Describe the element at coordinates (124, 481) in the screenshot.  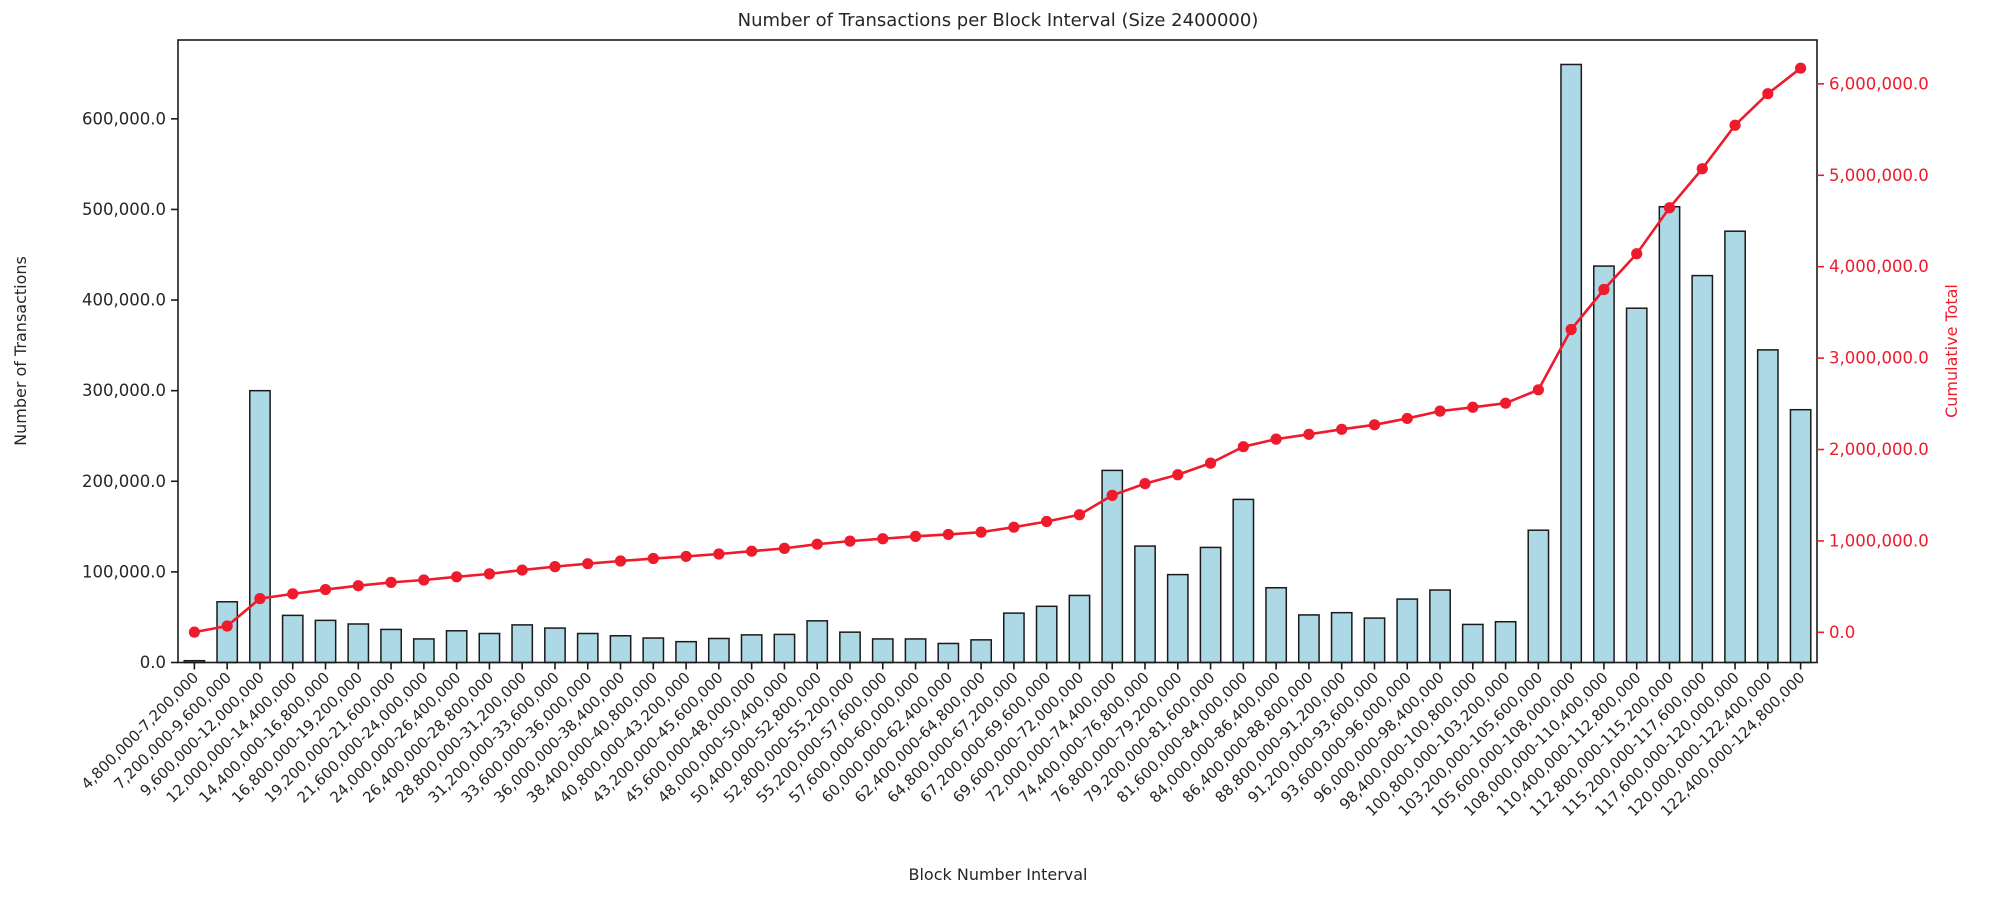
I see `y-left-tick-label: 200,000.0` at that location.